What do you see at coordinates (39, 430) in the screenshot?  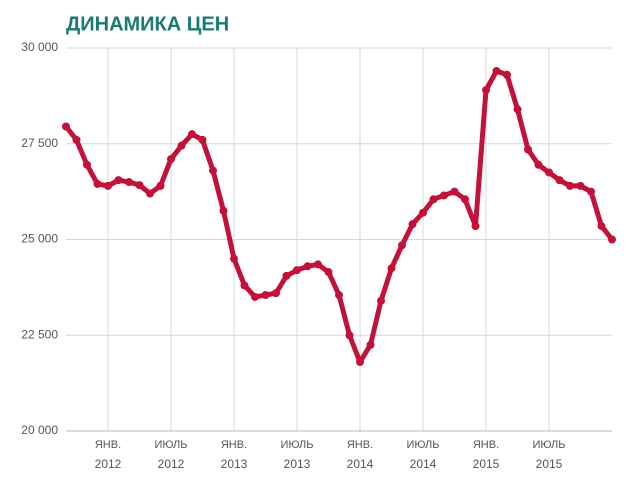 I see `y-tick-label: 20 000` at bounding box center [39, 430].